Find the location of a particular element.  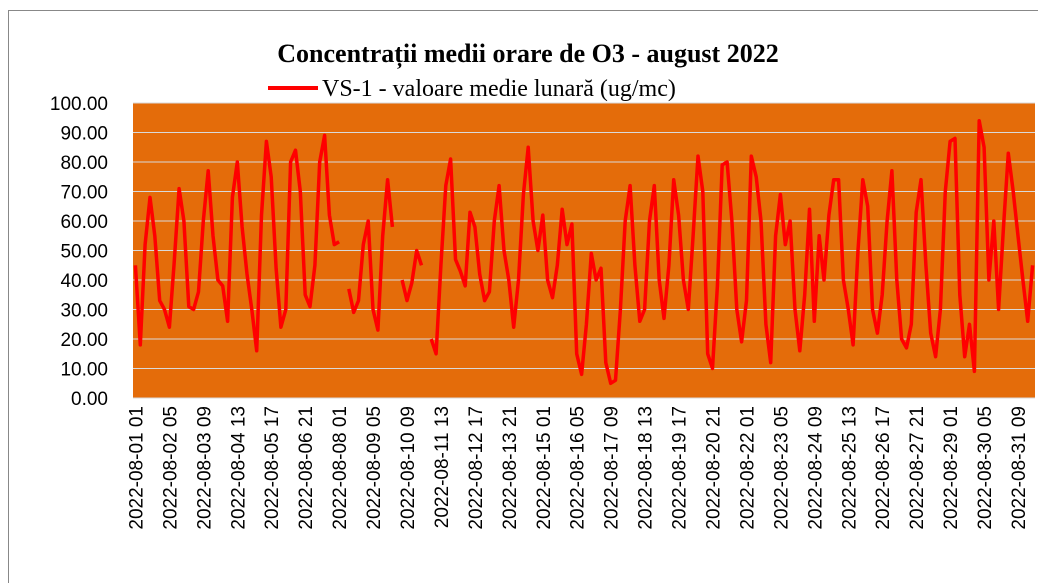

x-tick-label: 2022-08-11 13 is located at coordinates (442, 467).